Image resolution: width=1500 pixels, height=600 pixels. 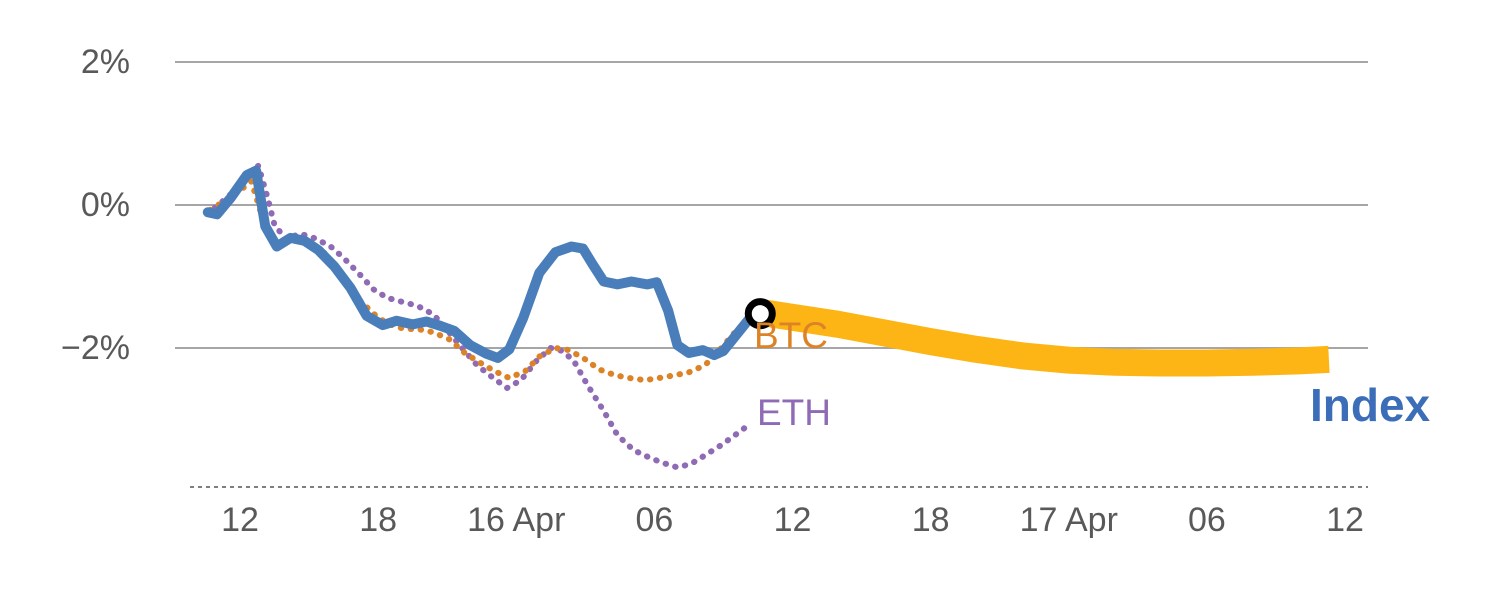 What do you see at coordinates (794, 412) in the screenshot?
I see `eth-series-label: ETH` at bounding box center [794, 412].